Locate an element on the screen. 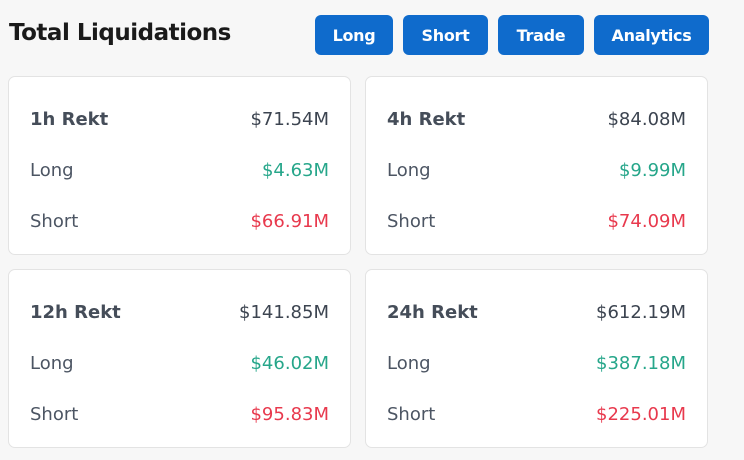 The height and width of the screenshot is (460, 744). total-row: 1h Rekt $71.54M is located at coordinates (179, 119).